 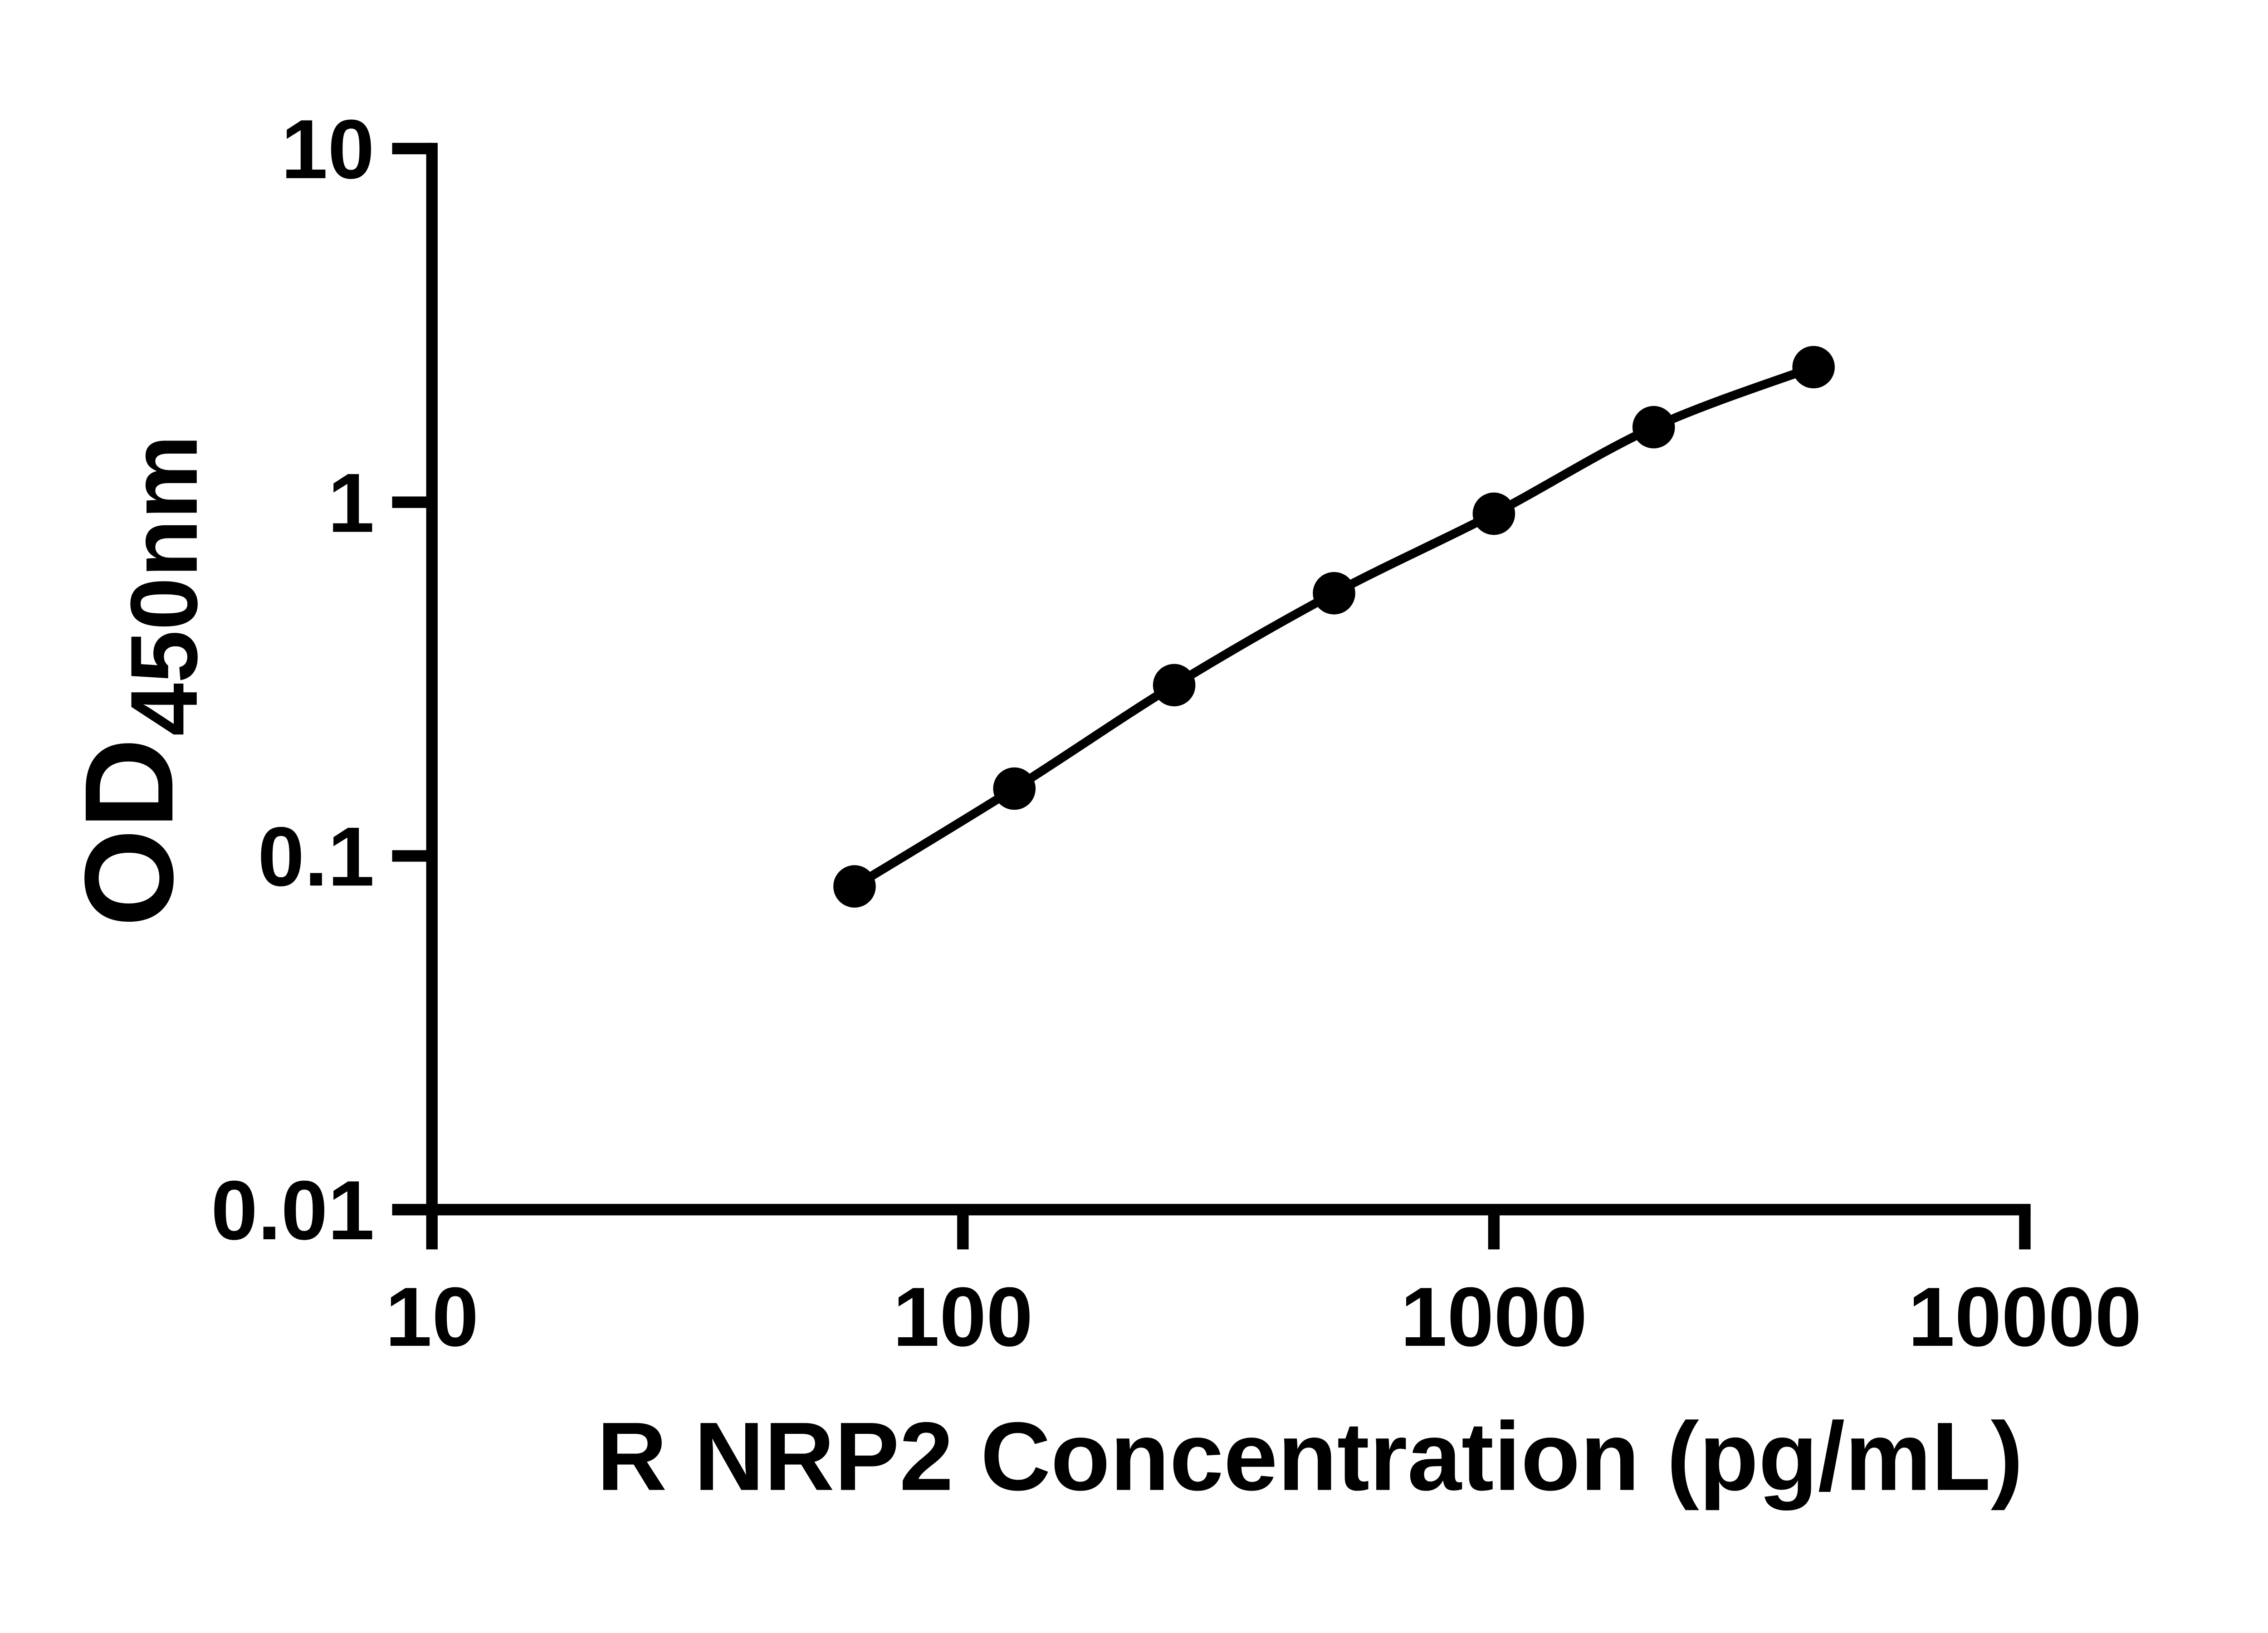 I want to click on y-axis-title-main: OD, so click(x=129, y=832).